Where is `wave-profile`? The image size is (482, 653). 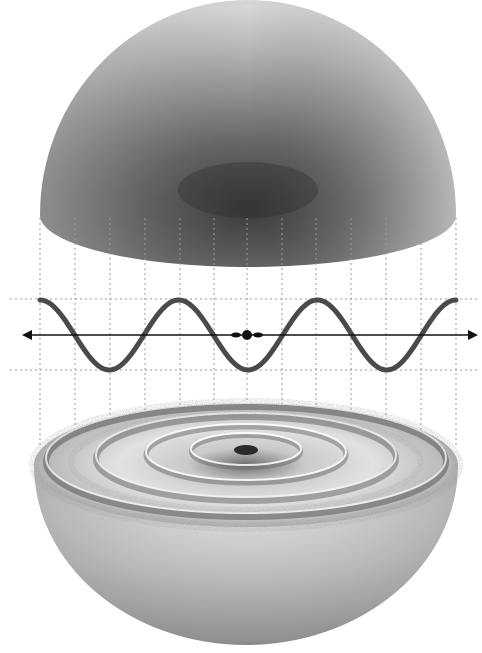
wave-profile is located at coordinates (248, 335).